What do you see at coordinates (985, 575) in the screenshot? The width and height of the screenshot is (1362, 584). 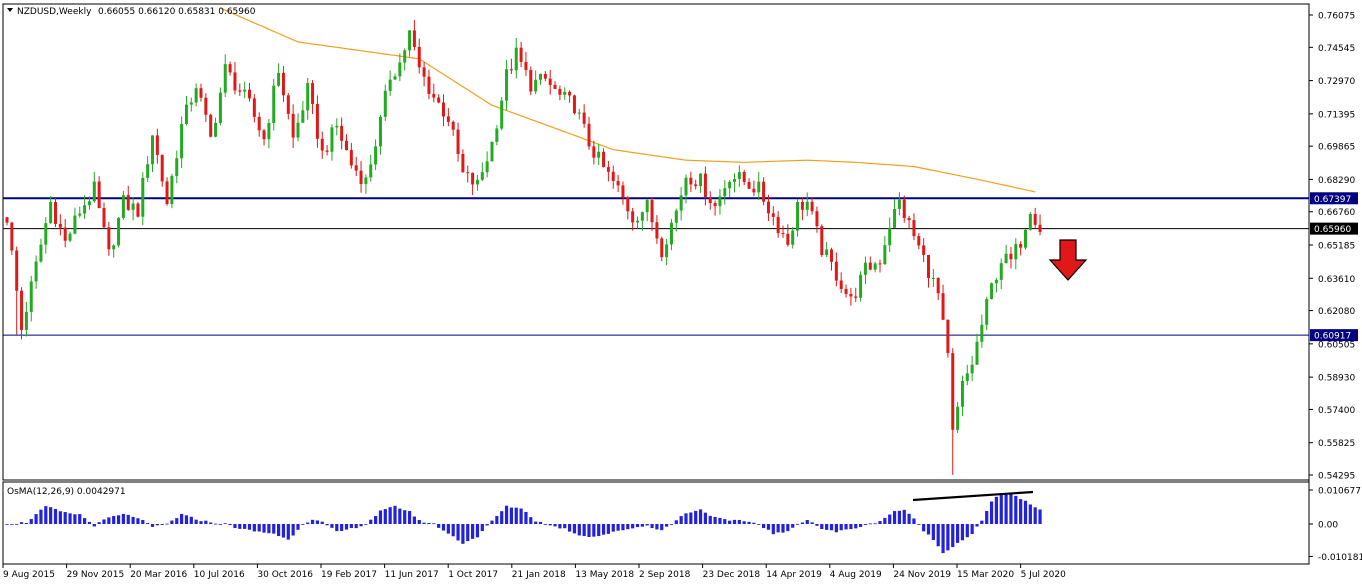 I see `svg-text: 15 Mar 2020` at bounding box center [985, 575].